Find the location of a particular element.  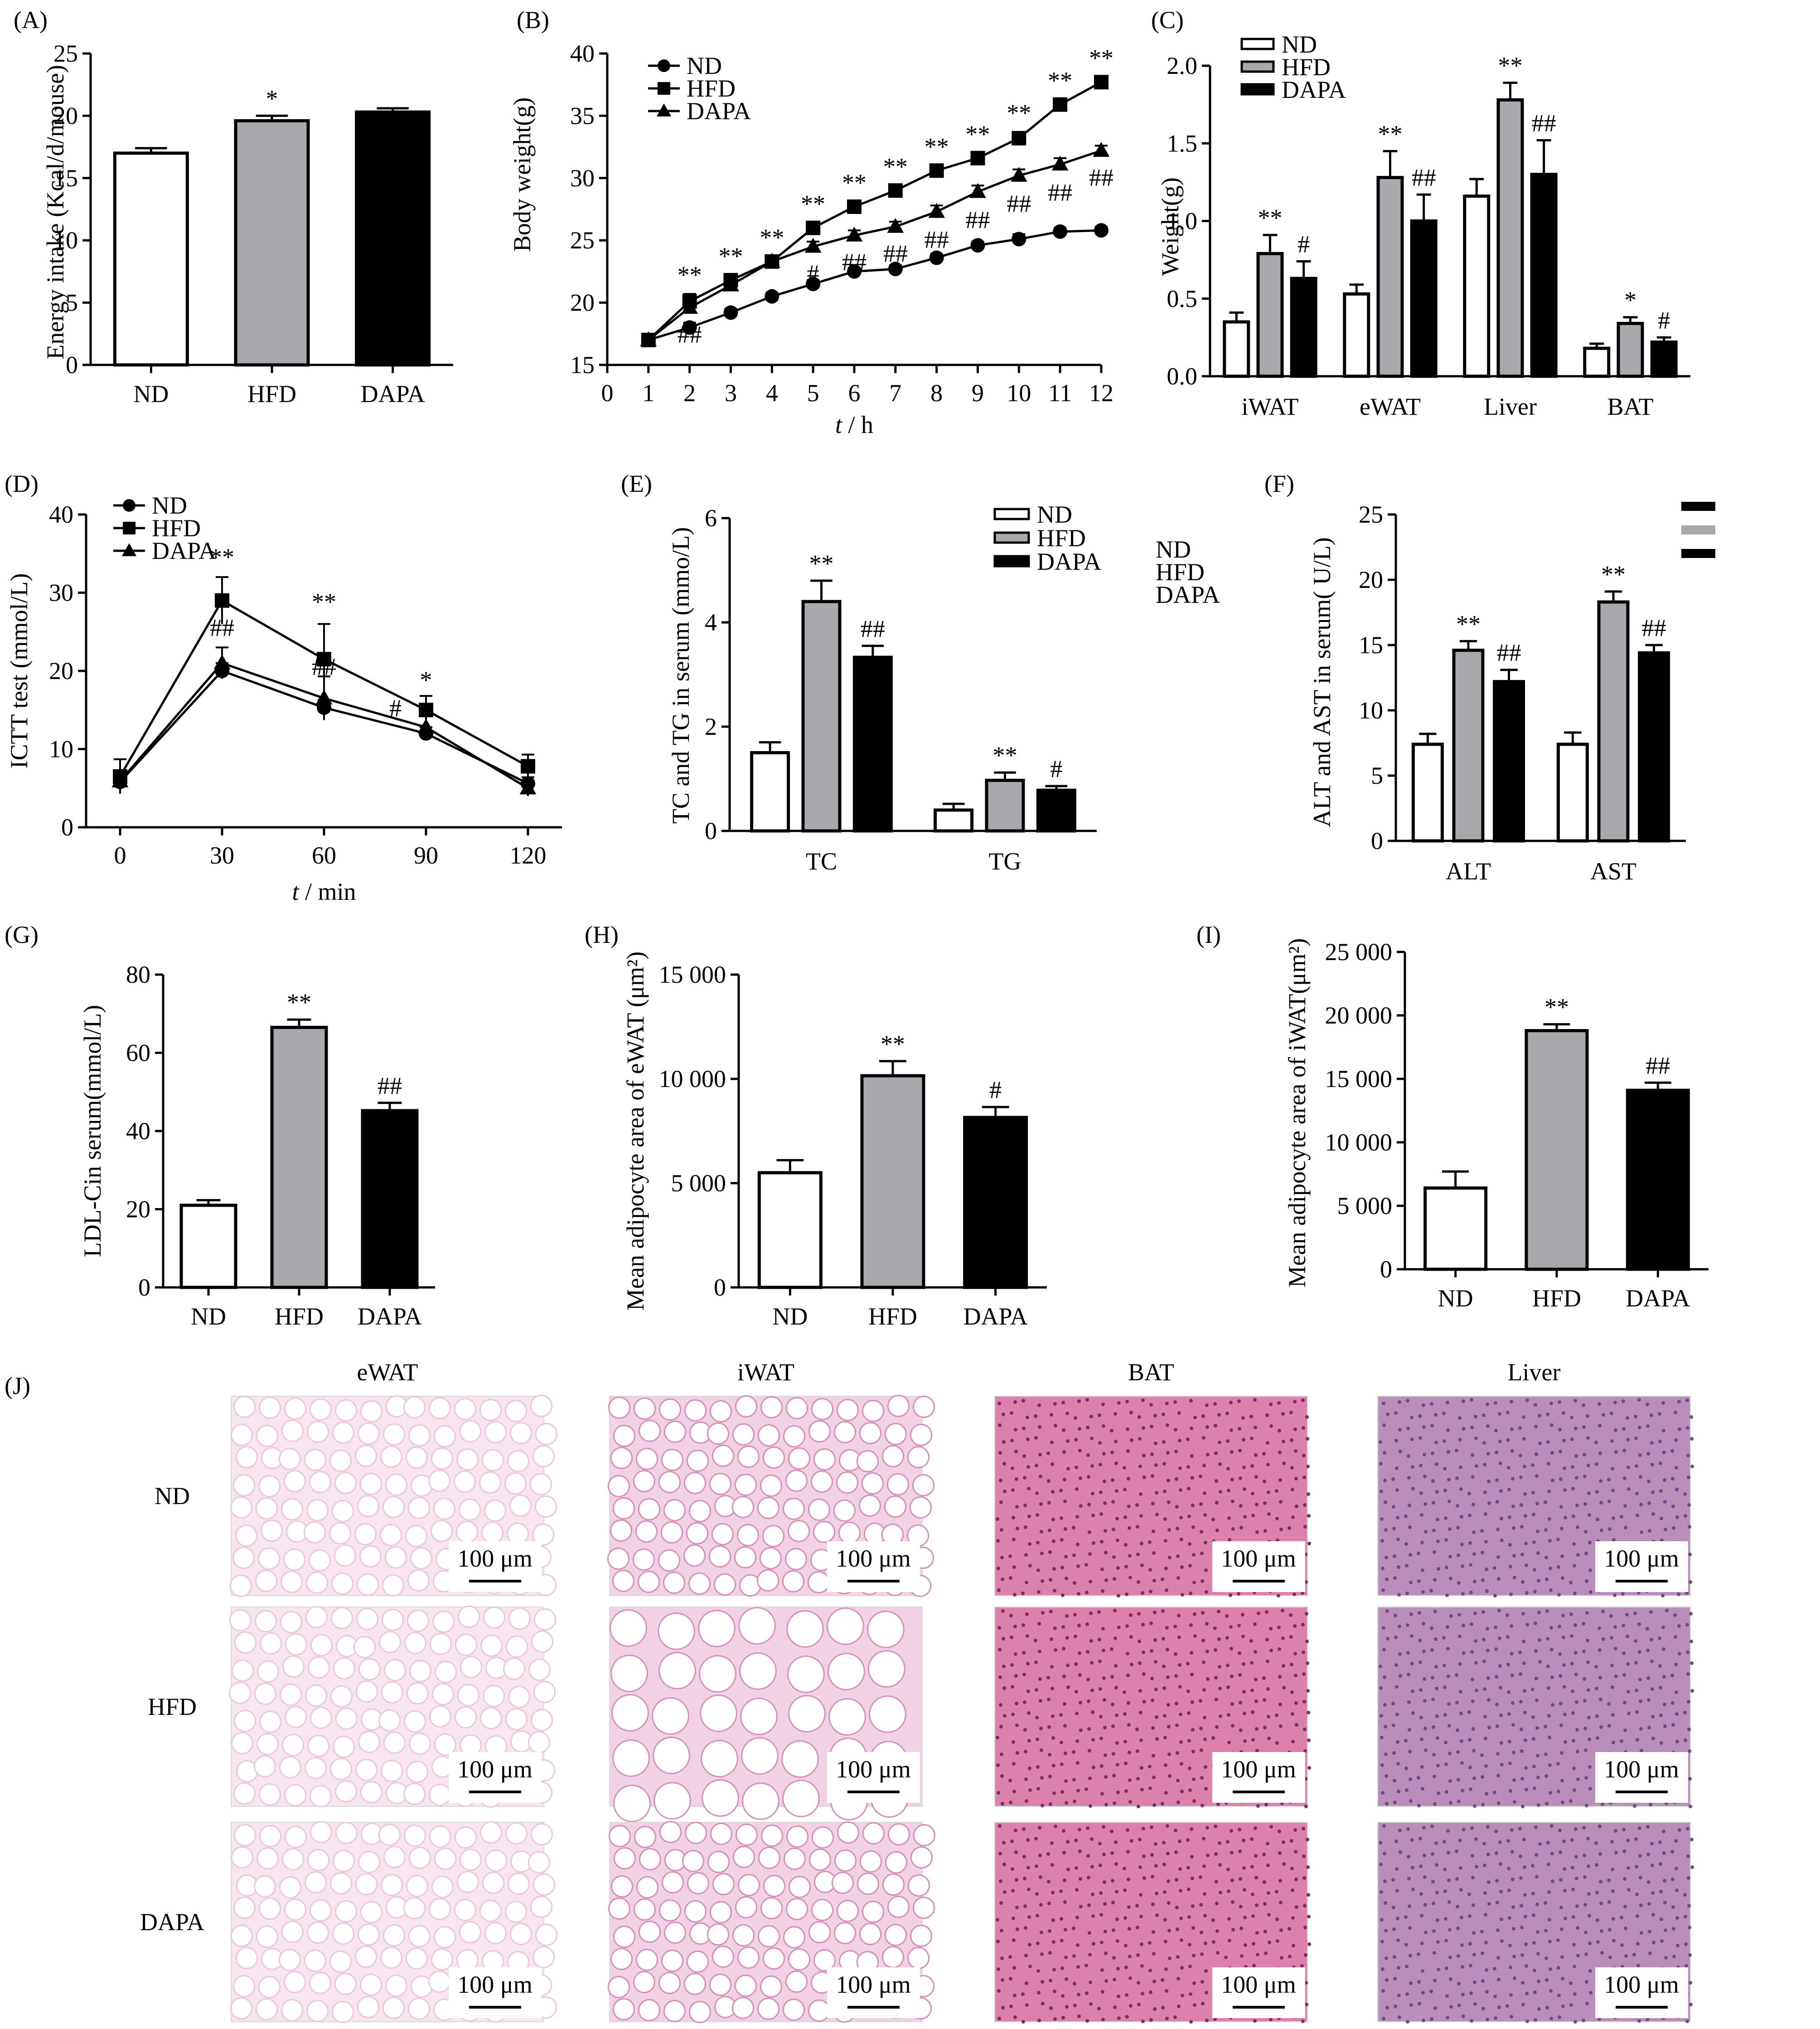

significance-mark: ## is located at coordinates (1101, 177).